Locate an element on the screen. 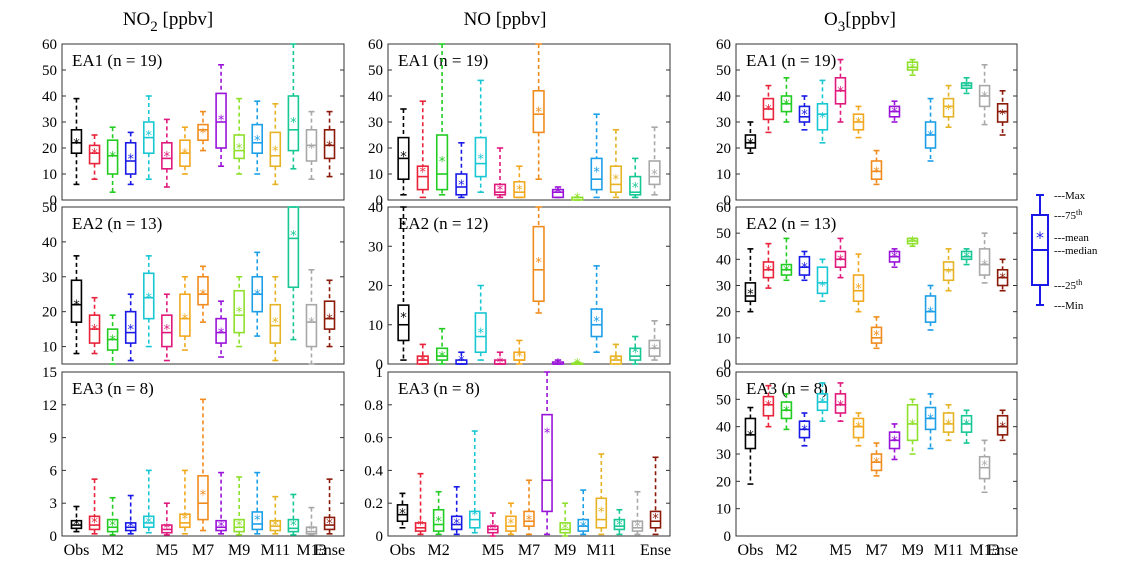 The width and height of the screenshot is (1126, 563). box-11: * is located at coordinates (616, 356).